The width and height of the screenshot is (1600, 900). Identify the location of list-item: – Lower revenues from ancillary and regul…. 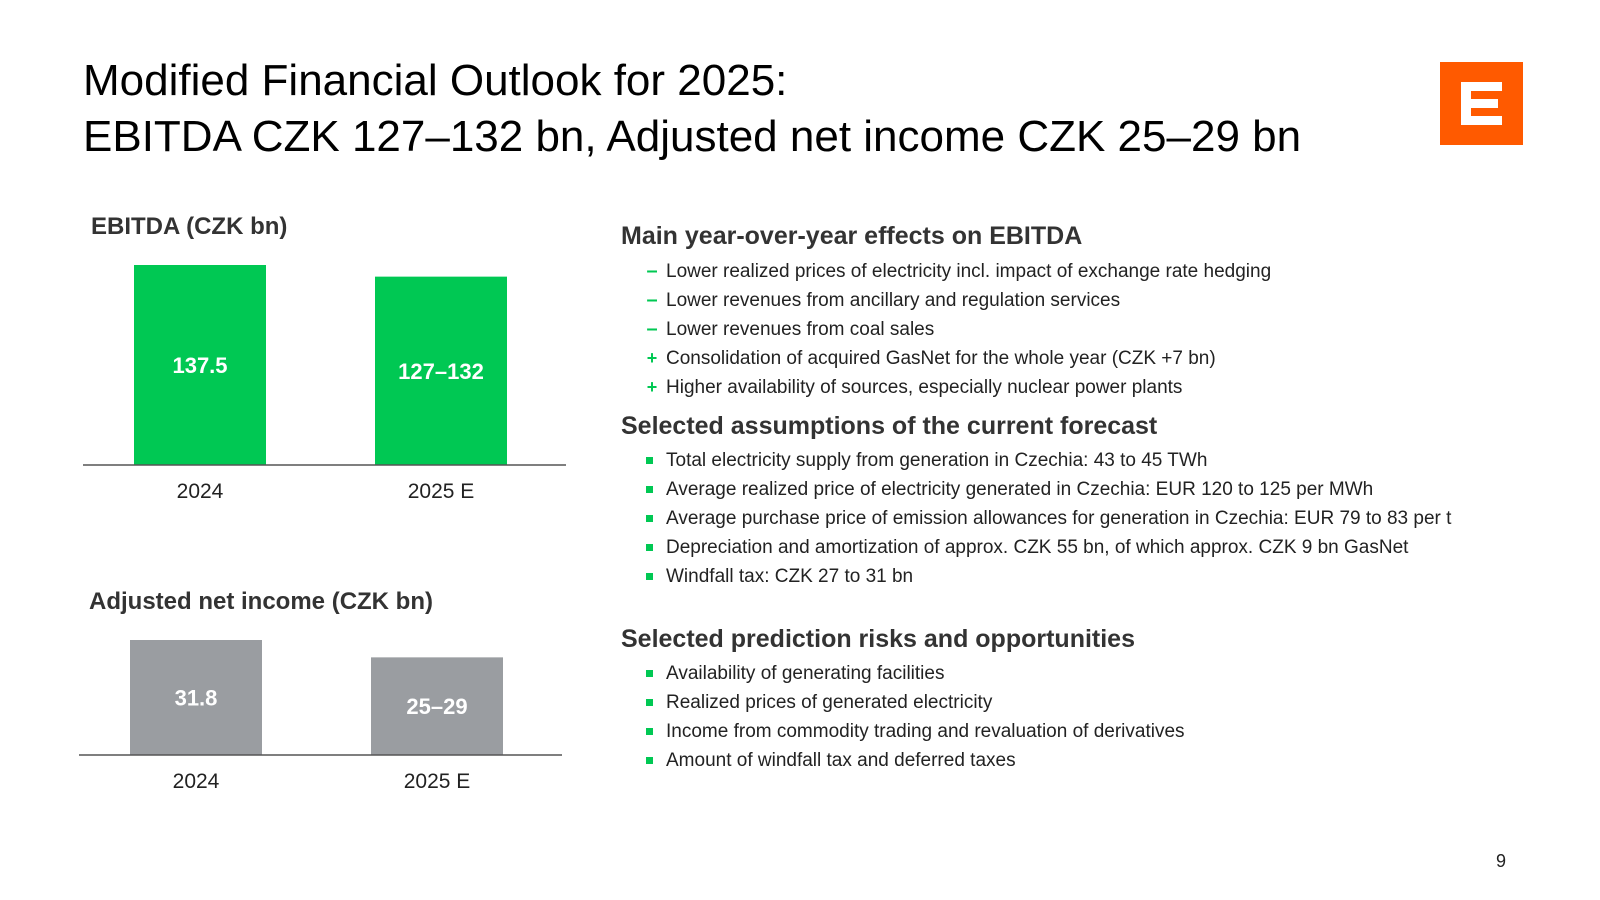
(955, 300).